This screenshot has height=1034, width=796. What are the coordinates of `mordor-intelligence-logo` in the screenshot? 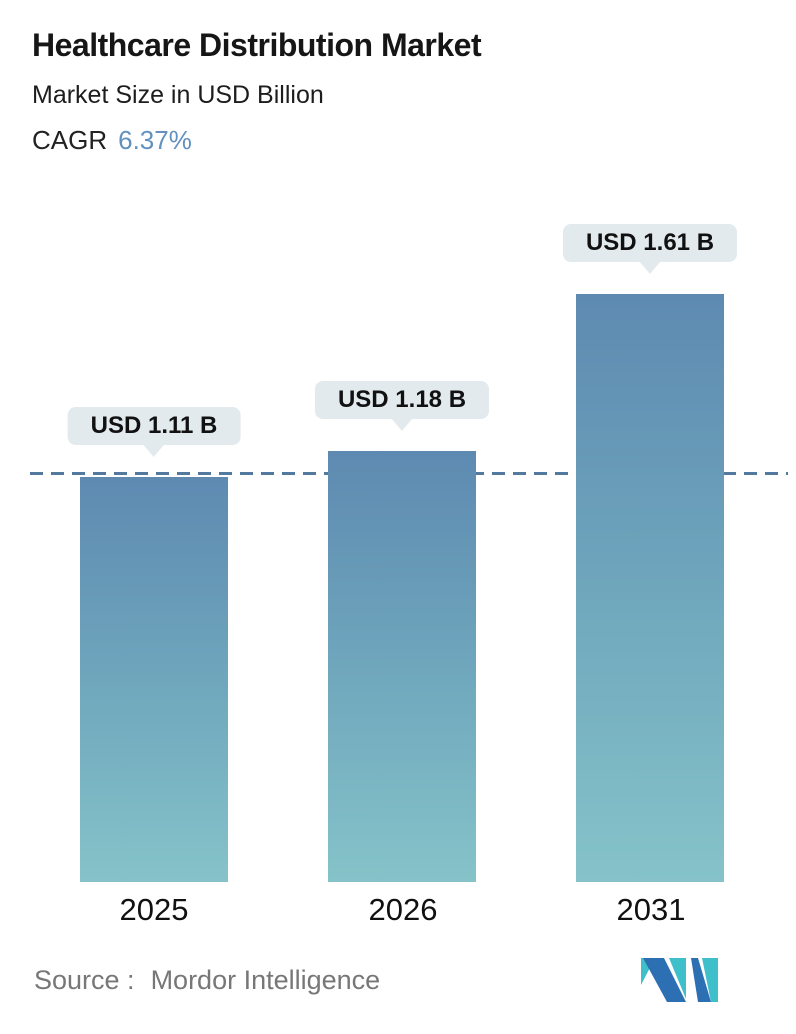 It's located at (679, 980).